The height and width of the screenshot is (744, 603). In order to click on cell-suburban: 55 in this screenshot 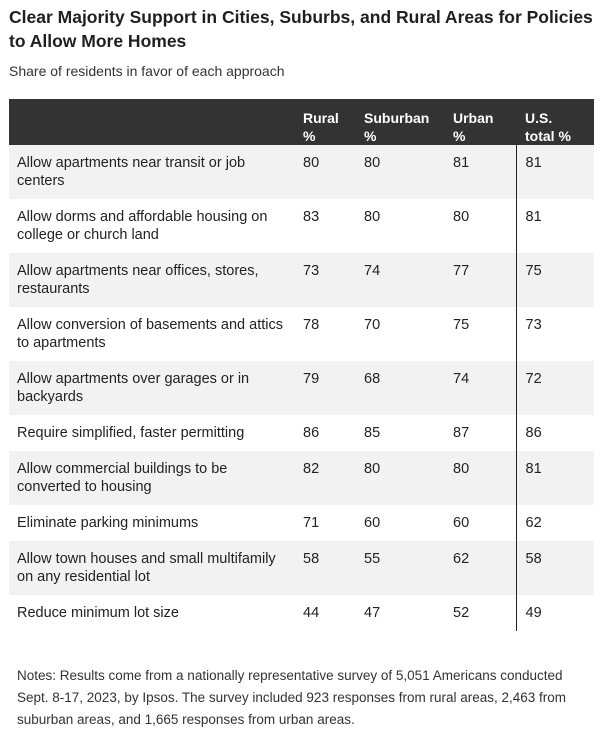, I will do `click(408, 568)`.